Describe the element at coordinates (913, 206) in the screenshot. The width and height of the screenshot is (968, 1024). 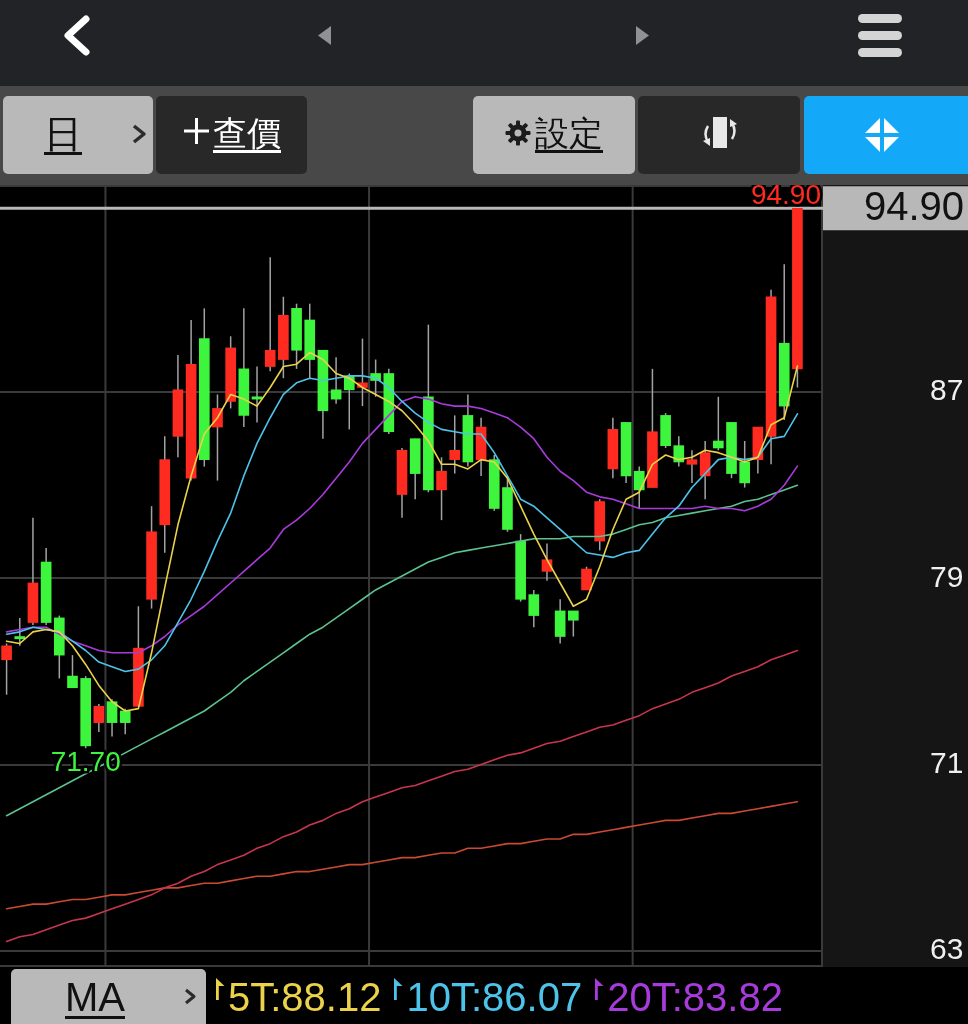
I see `ref-line-label: 94.90` at that location.